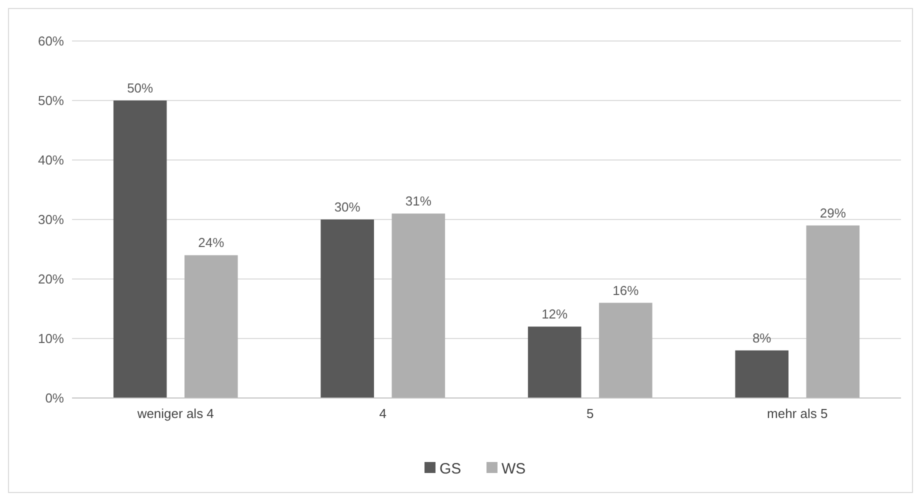  Describe the element at coordinates (175, 413) in the screenshot. I see `x-tick-label: weniger als 4` at that location.